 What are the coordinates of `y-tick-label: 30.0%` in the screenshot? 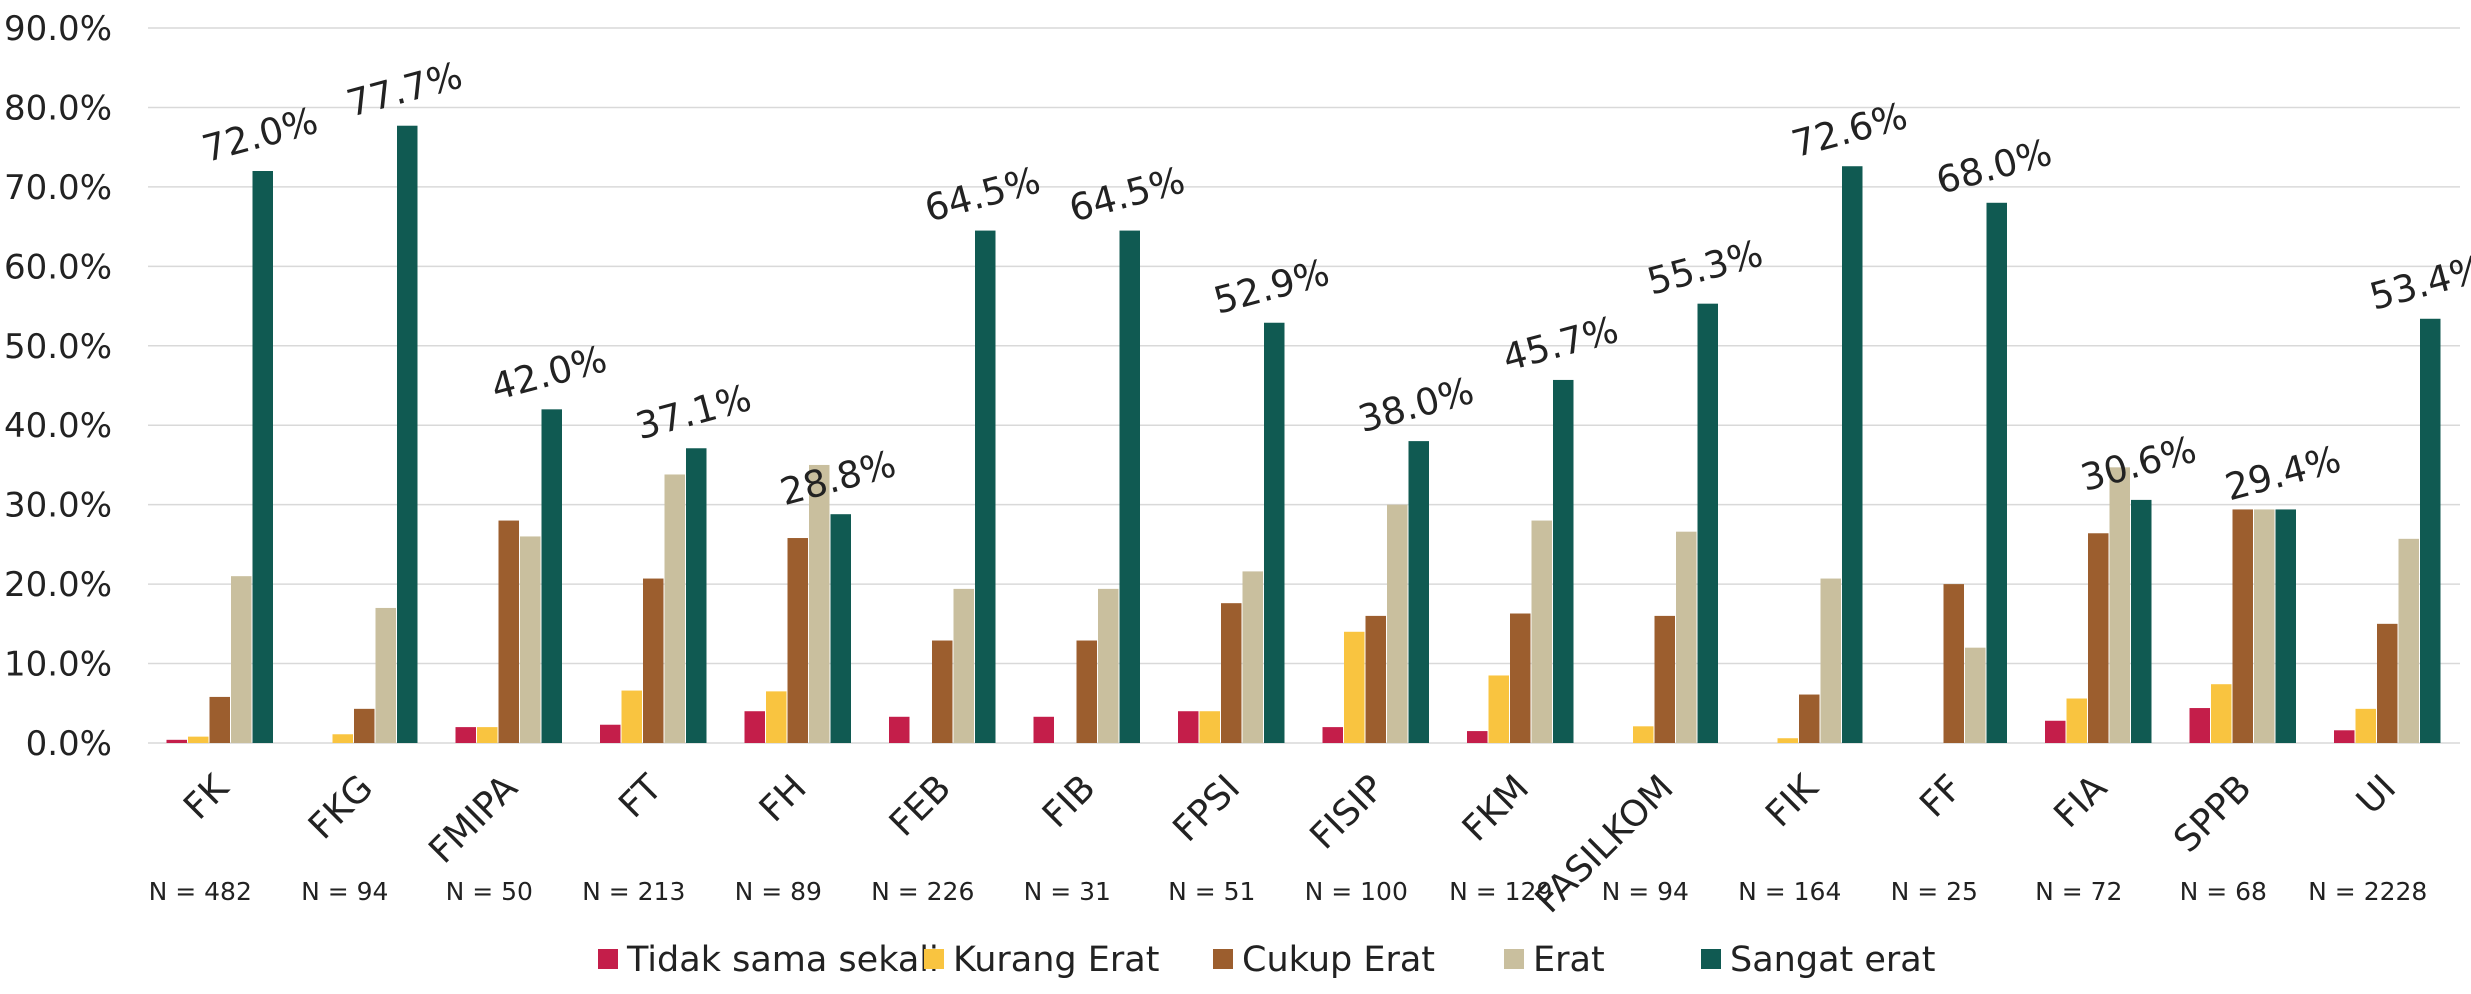 It's located at (58, 506).